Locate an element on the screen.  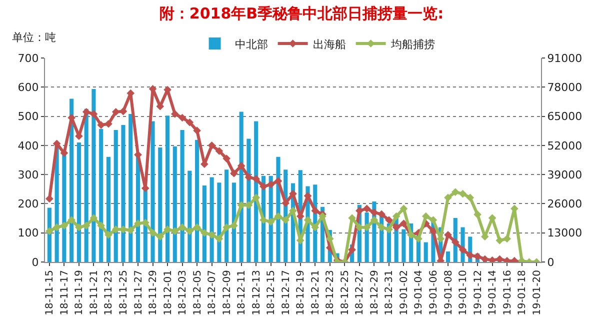
y-tick-label: 100 is located at coordinates (28, 233).